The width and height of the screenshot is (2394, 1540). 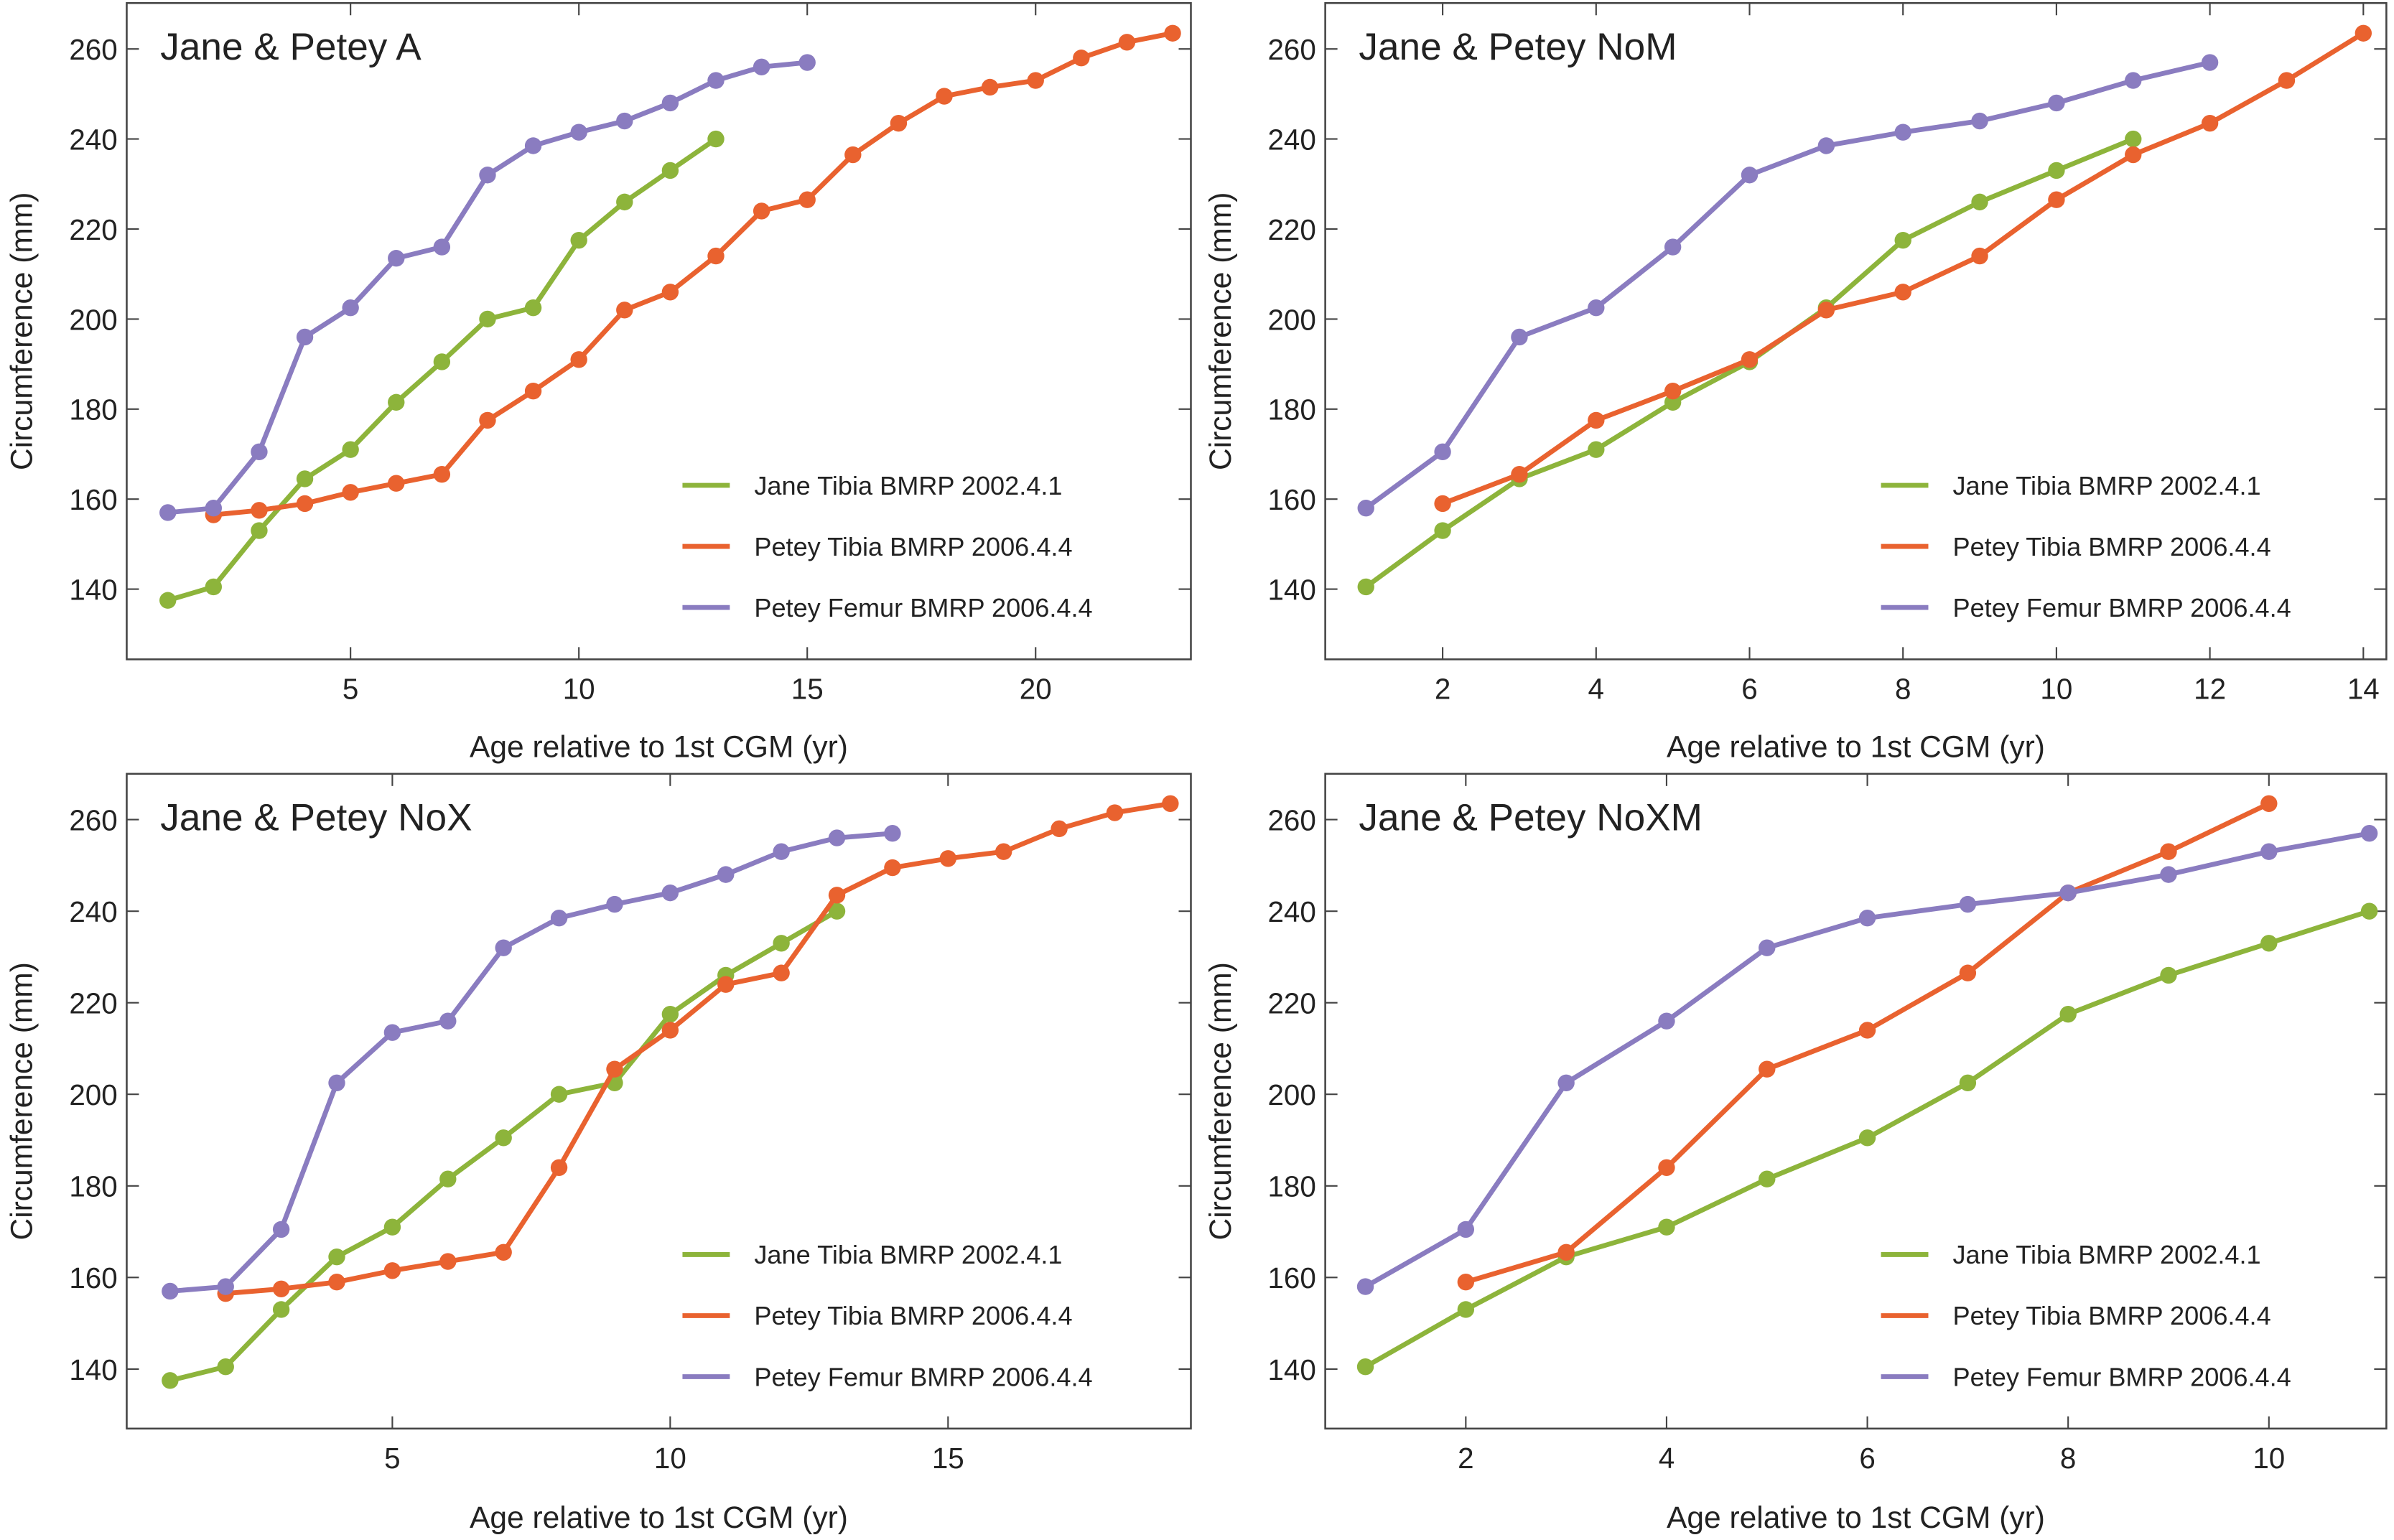 What do you see at coordinates (1036, 689) in the screenshot?
I see `x-tick-label: 20` at bounding box center [1036, 689].